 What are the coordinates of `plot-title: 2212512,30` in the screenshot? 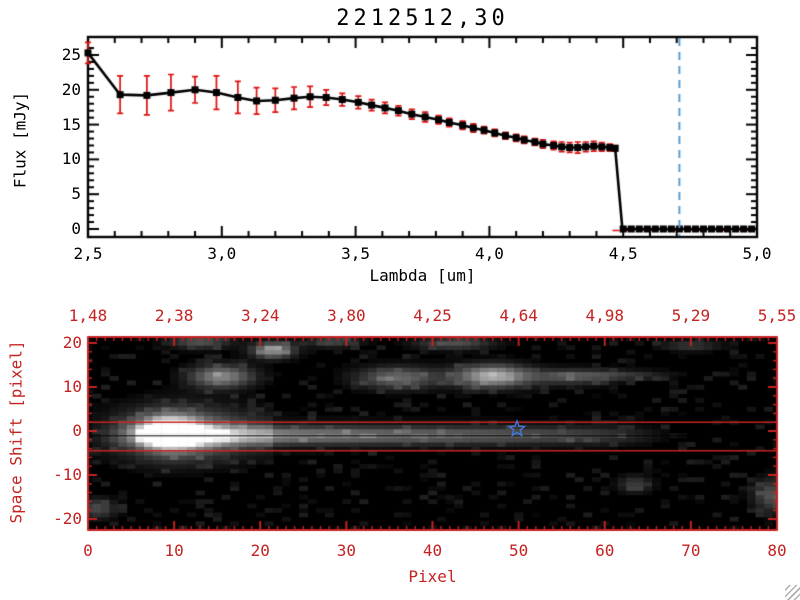 It's located at (422, 18).